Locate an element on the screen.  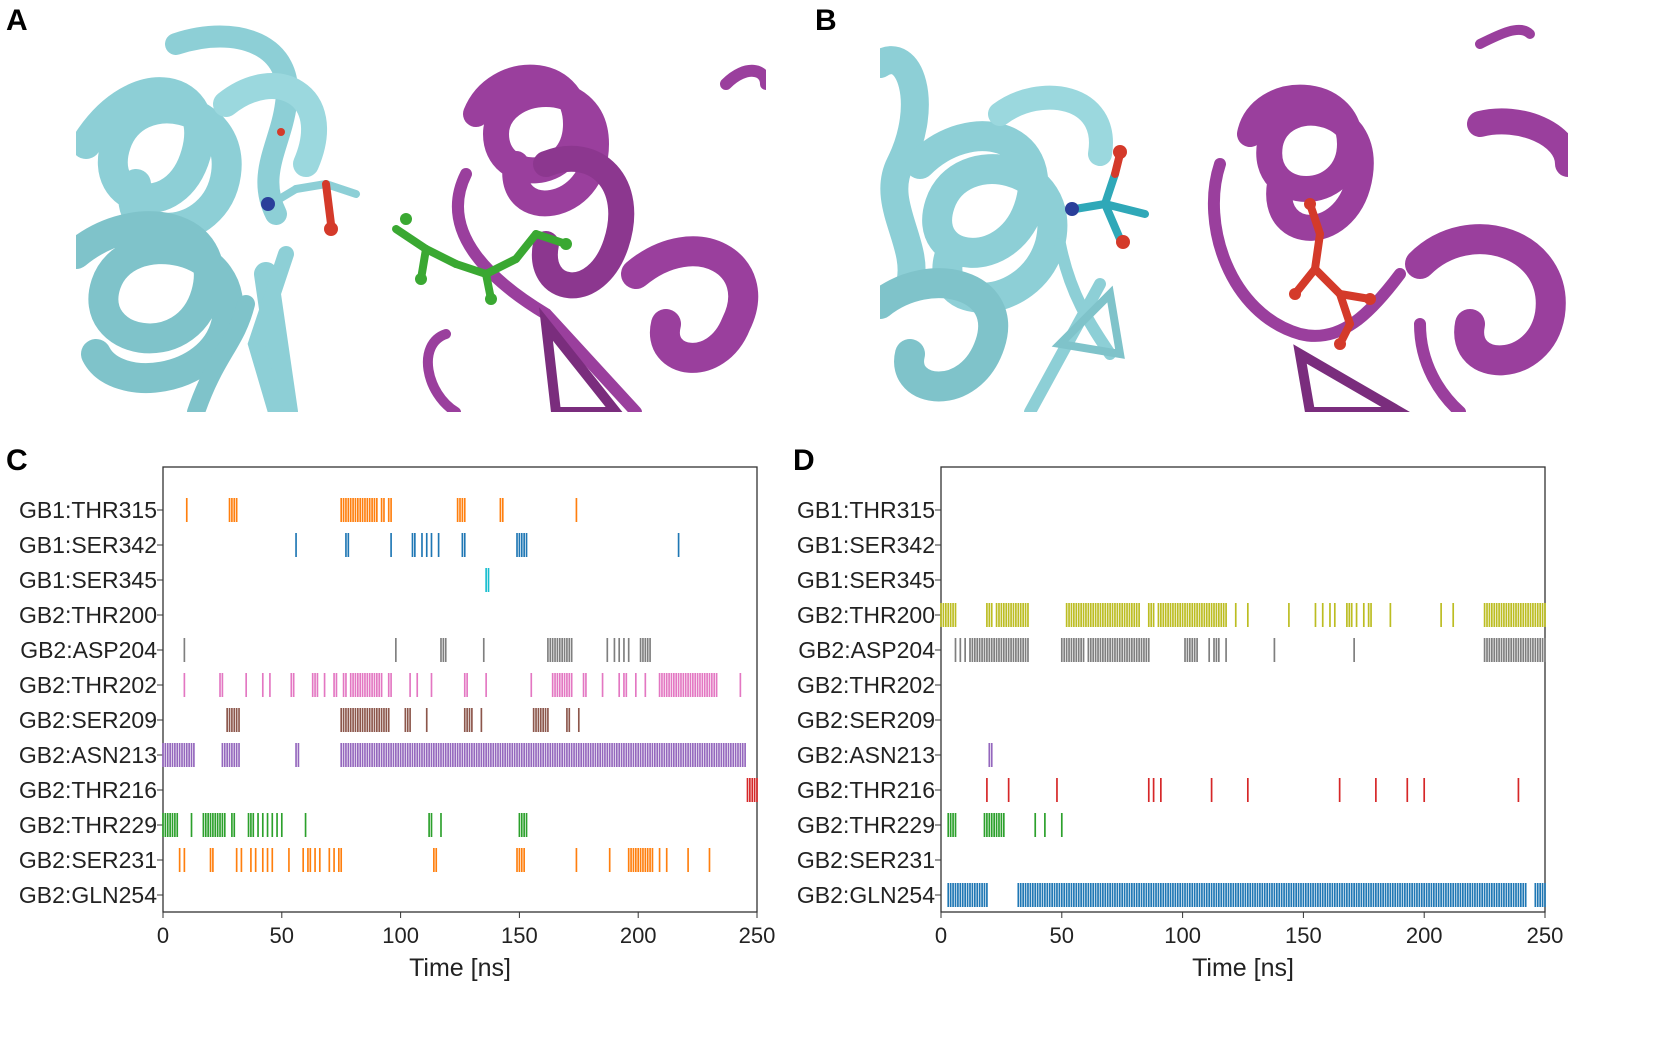
x-axis-label: Time [ns] is located at coordinates (460, 968).